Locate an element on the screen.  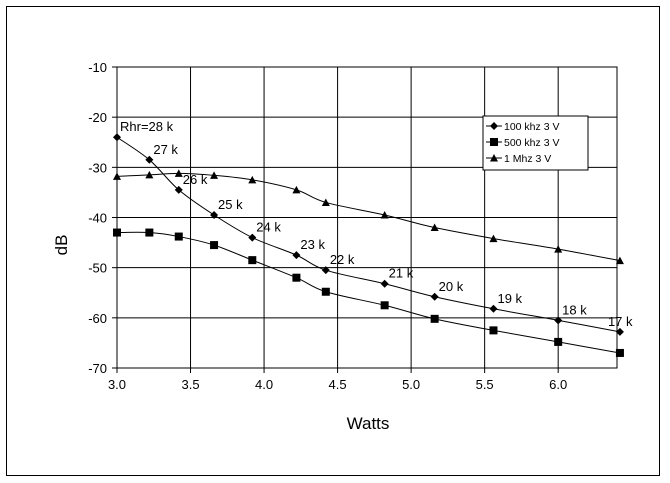
resistance-label: 22 k is located at coordinates (342, 259).